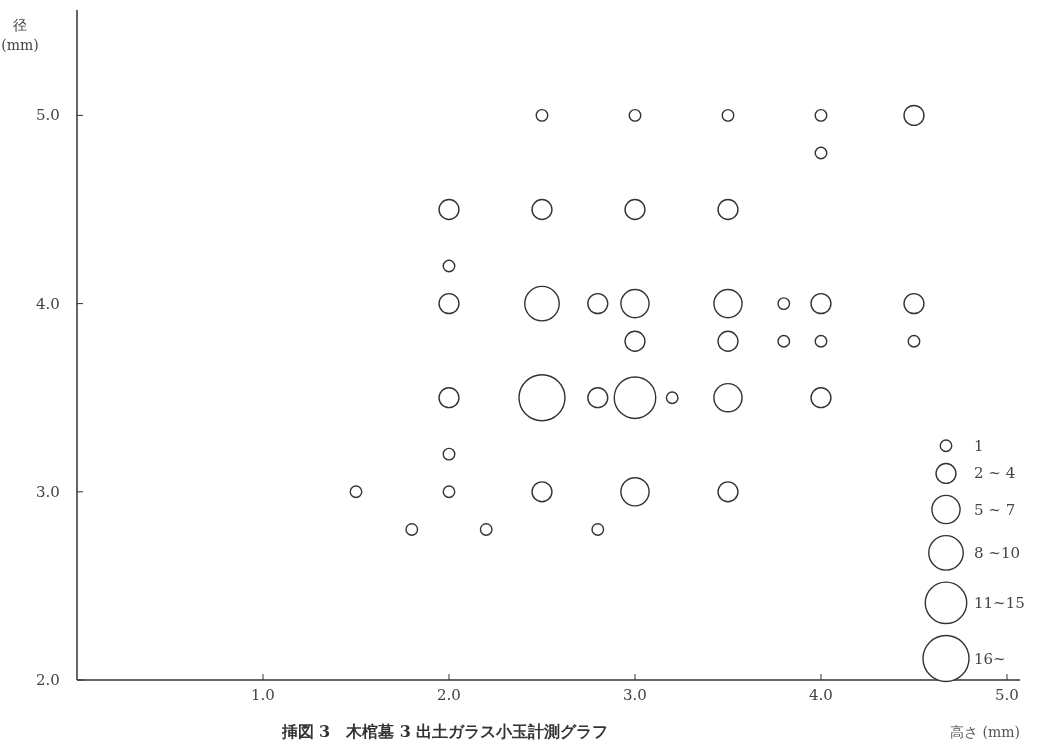  What do you see at coordinates (48, 491) in the screenshot?
I see `y-tick-label: 3.0` at bounding box center [48, 491].